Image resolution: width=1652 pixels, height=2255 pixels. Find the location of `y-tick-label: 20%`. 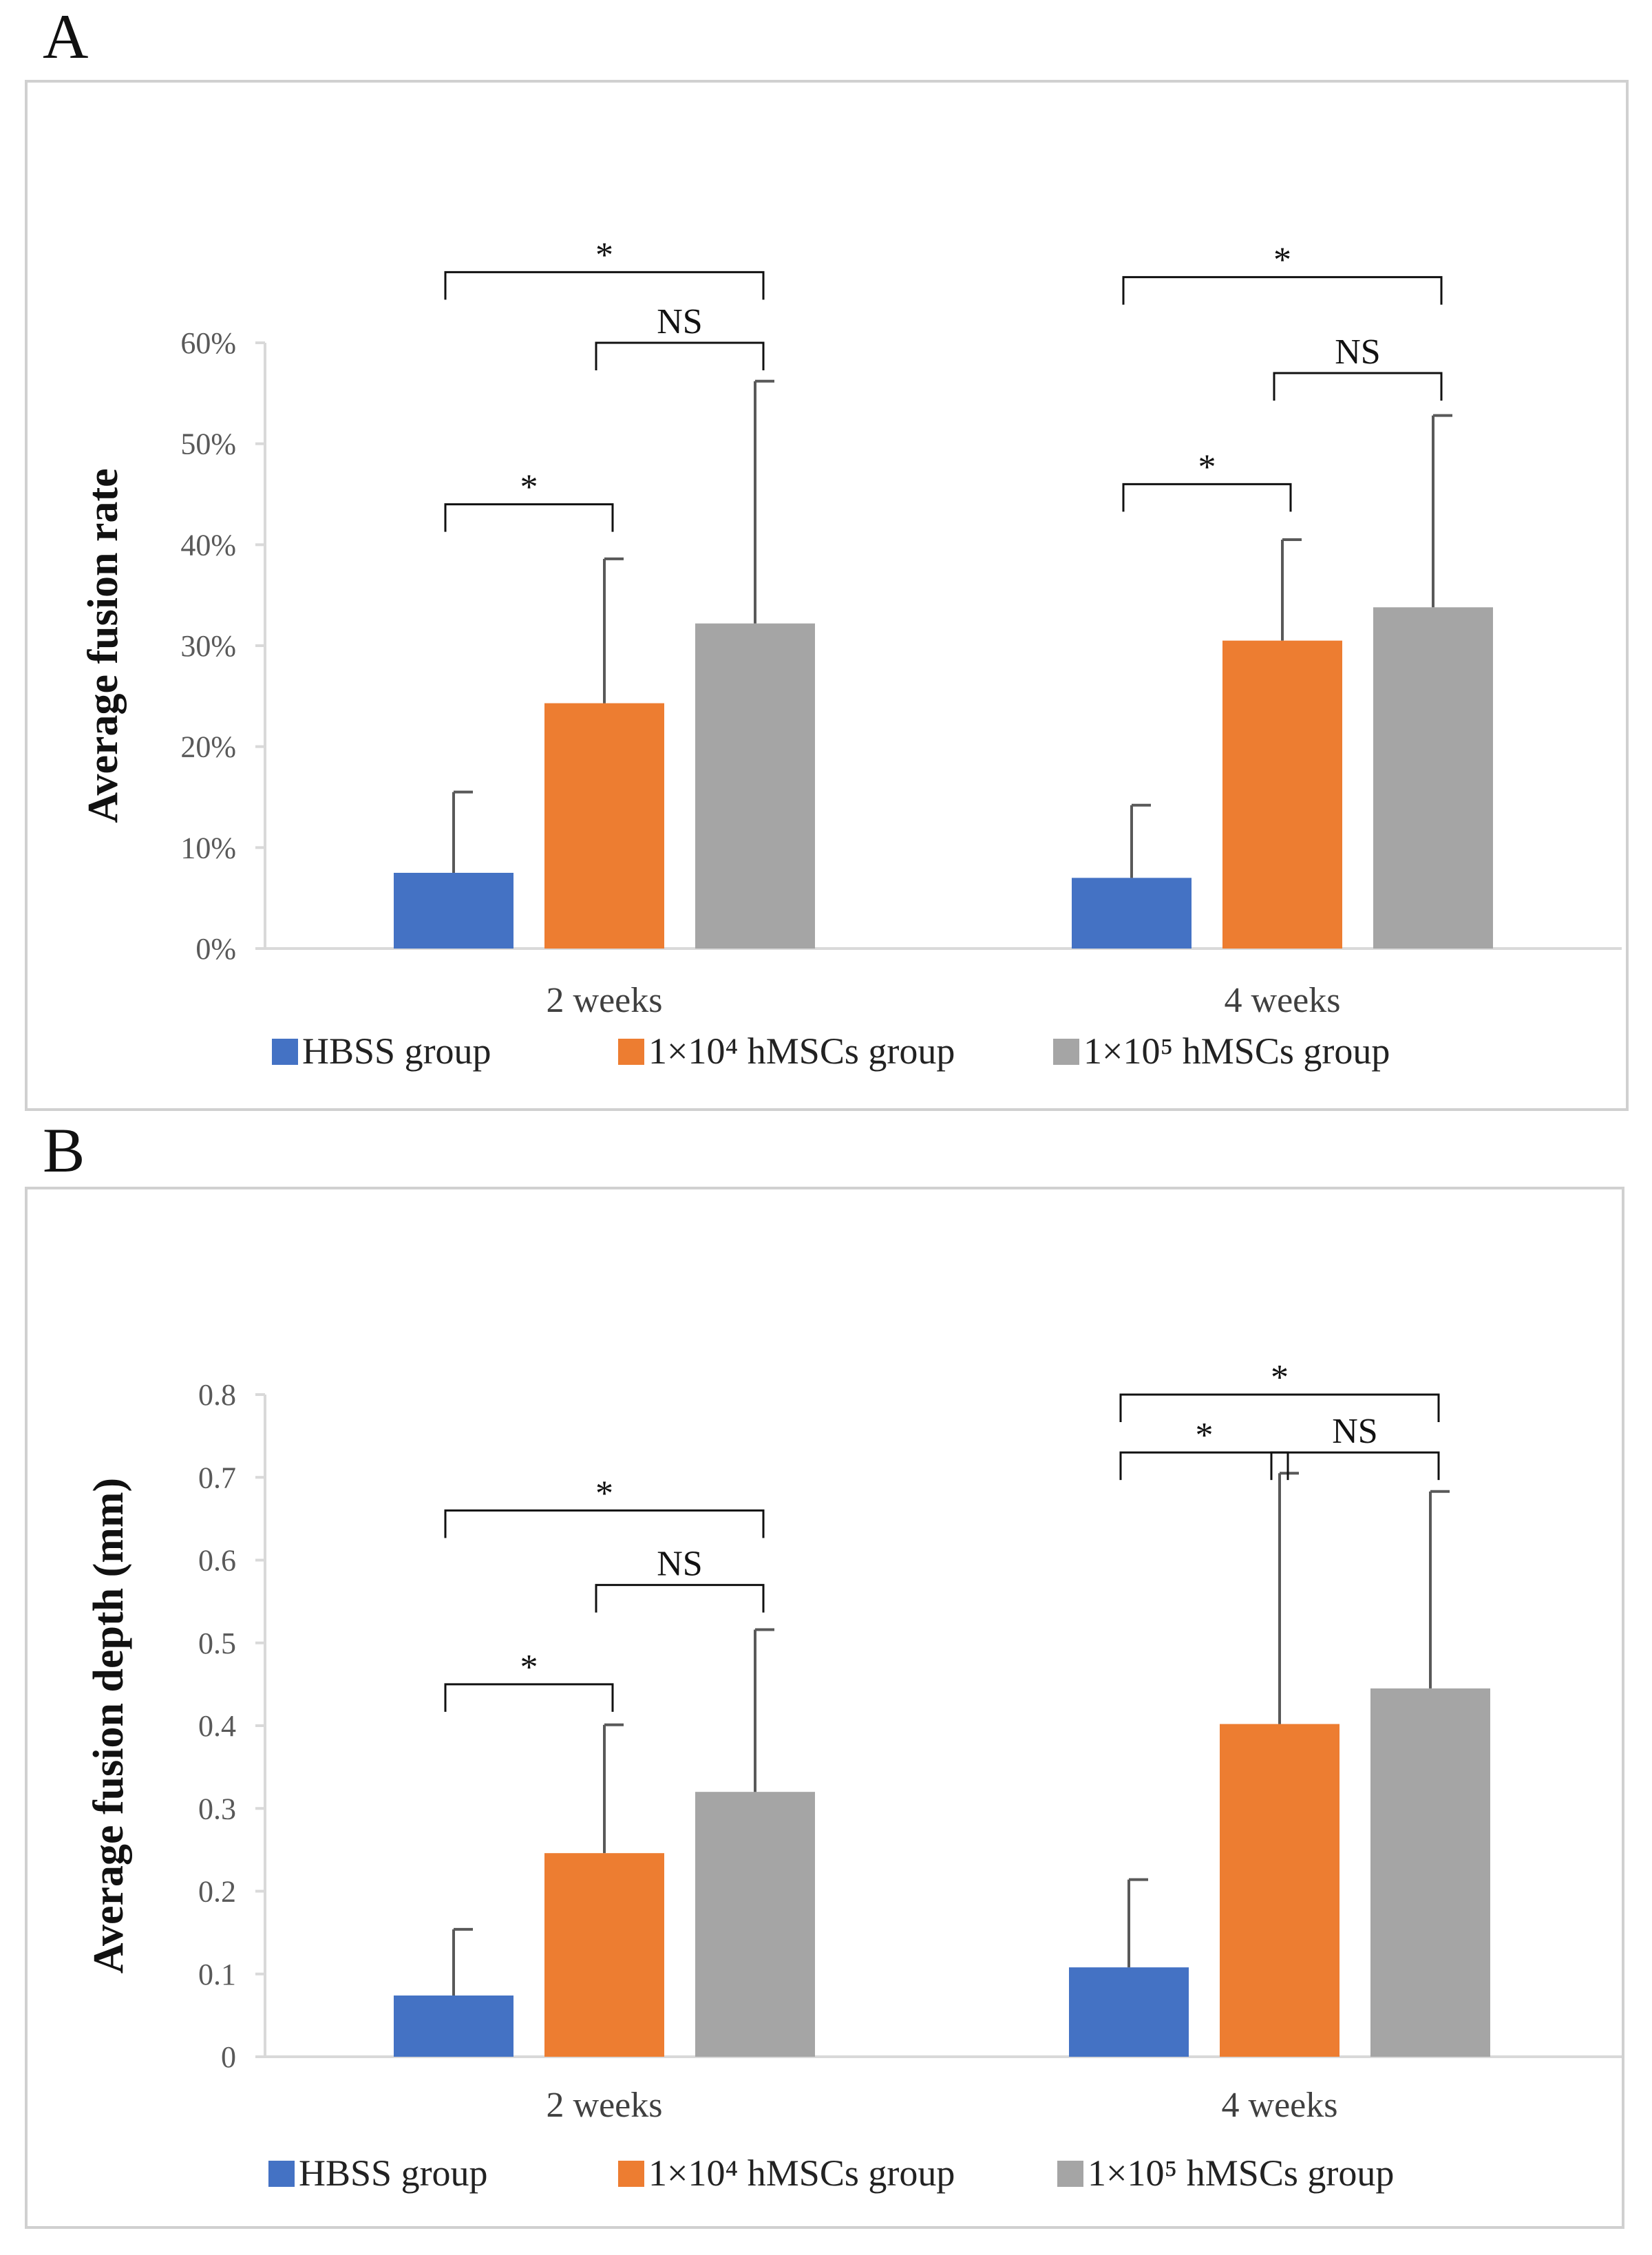

y-tick-label: 20% is located at coordinates (208, 747).